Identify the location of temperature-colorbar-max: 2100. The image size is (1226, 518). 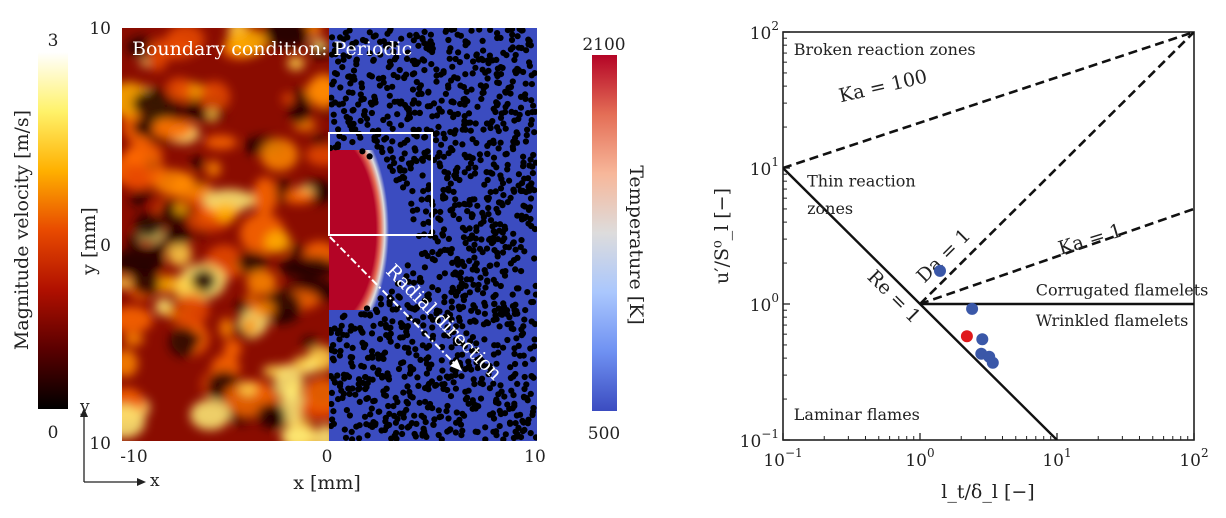
(603, 45).